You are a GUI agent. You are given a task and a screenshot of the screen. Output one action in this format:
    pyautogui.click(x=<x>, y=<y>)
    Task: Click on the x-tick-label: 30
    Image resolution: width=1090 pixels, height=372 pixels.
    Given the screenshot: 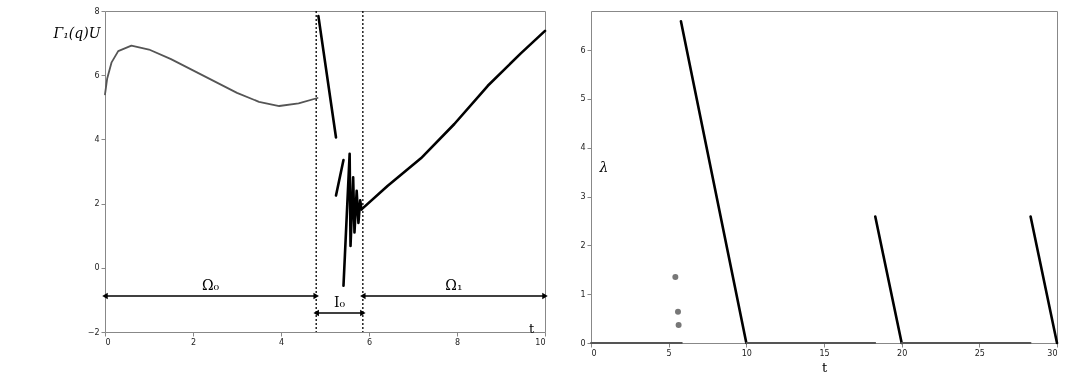 What is the action you would take?
    pyautogui.click(x=1052, y=353)
    